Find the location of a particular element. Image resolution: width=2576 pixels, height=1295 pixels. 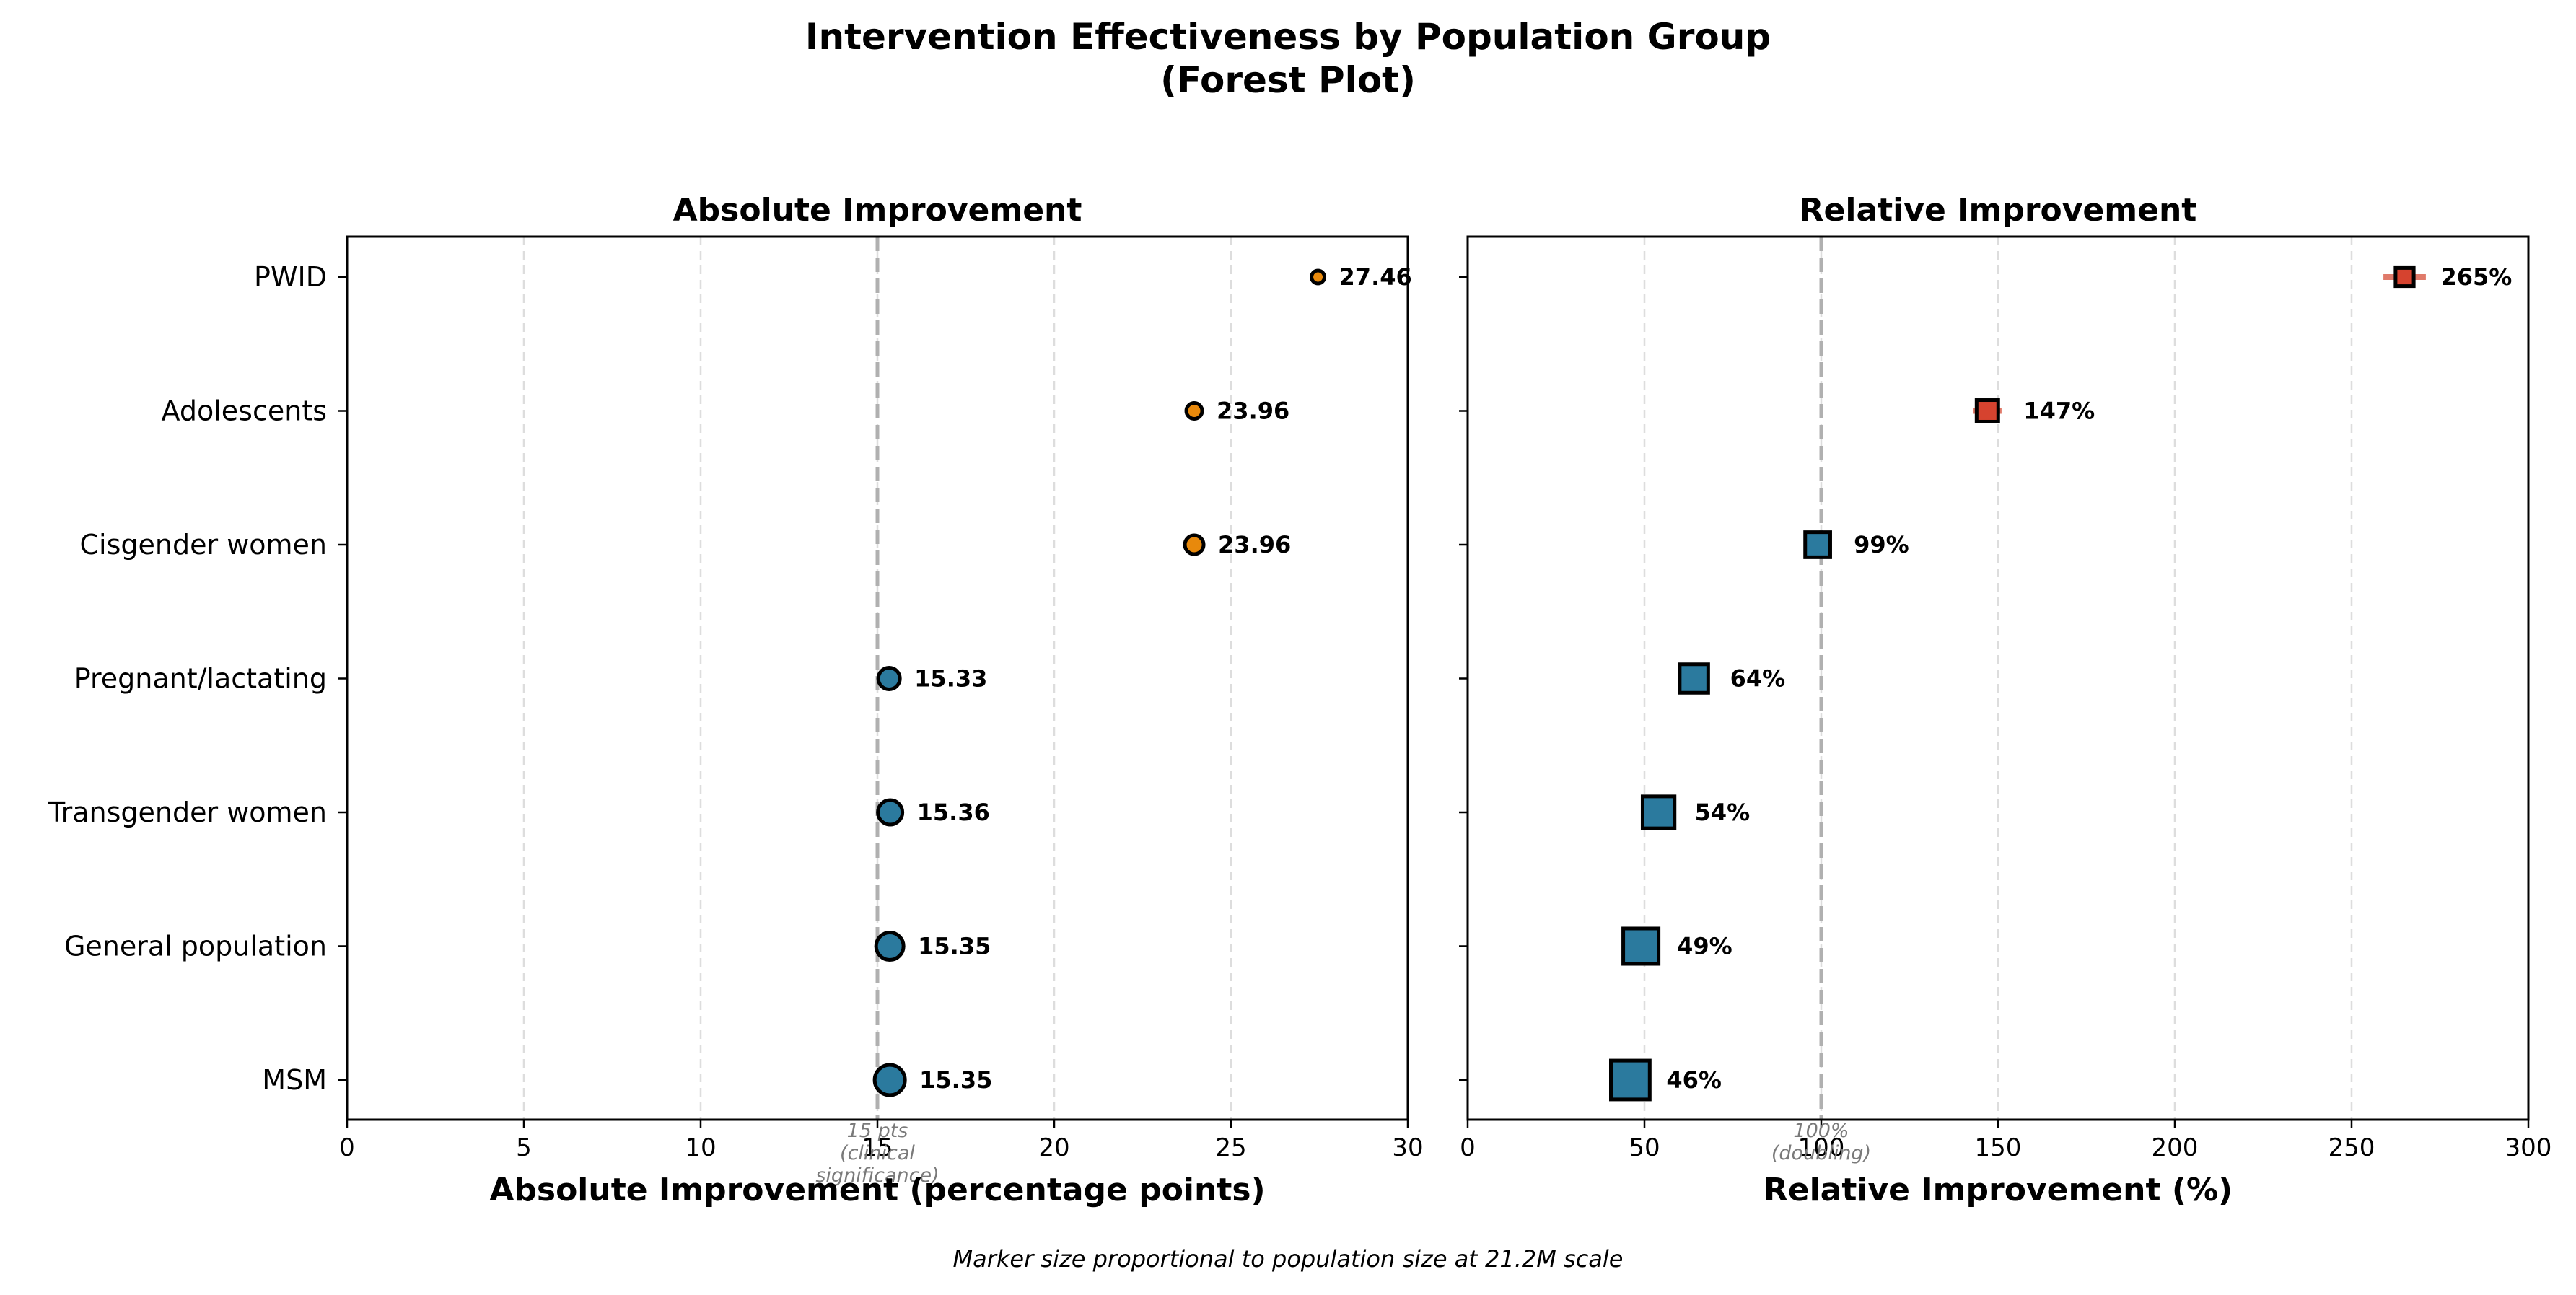

panel-title: Relative Improvement is located at coordinates (1998, 210).